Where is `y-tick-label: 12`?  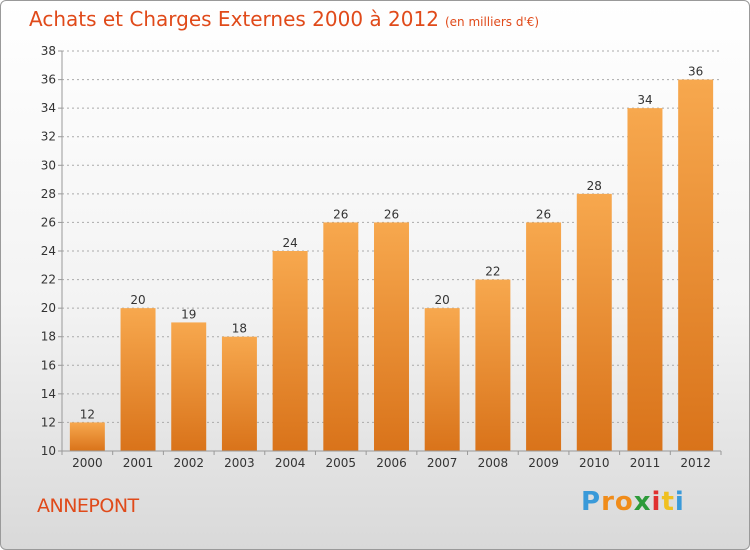 y-tick-label: 12 is located at coordinates (48, 422).